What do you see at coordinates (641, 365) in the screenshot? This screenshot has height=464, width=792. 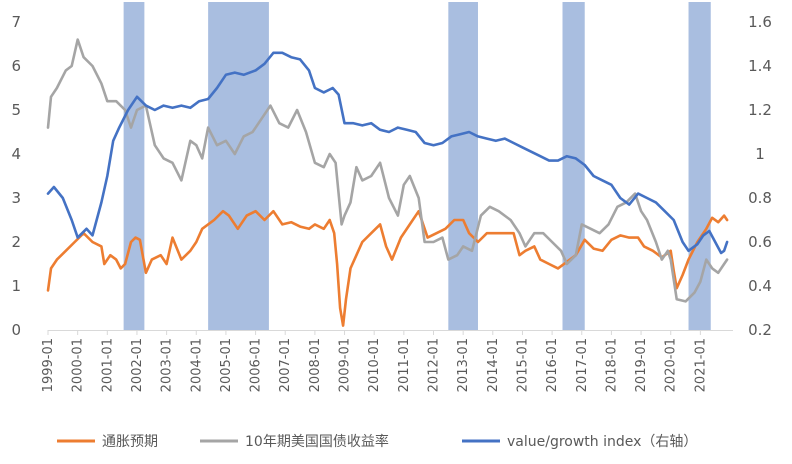 I see `x-tick-label-20: 2019-01` at bounding box center [641, 365].